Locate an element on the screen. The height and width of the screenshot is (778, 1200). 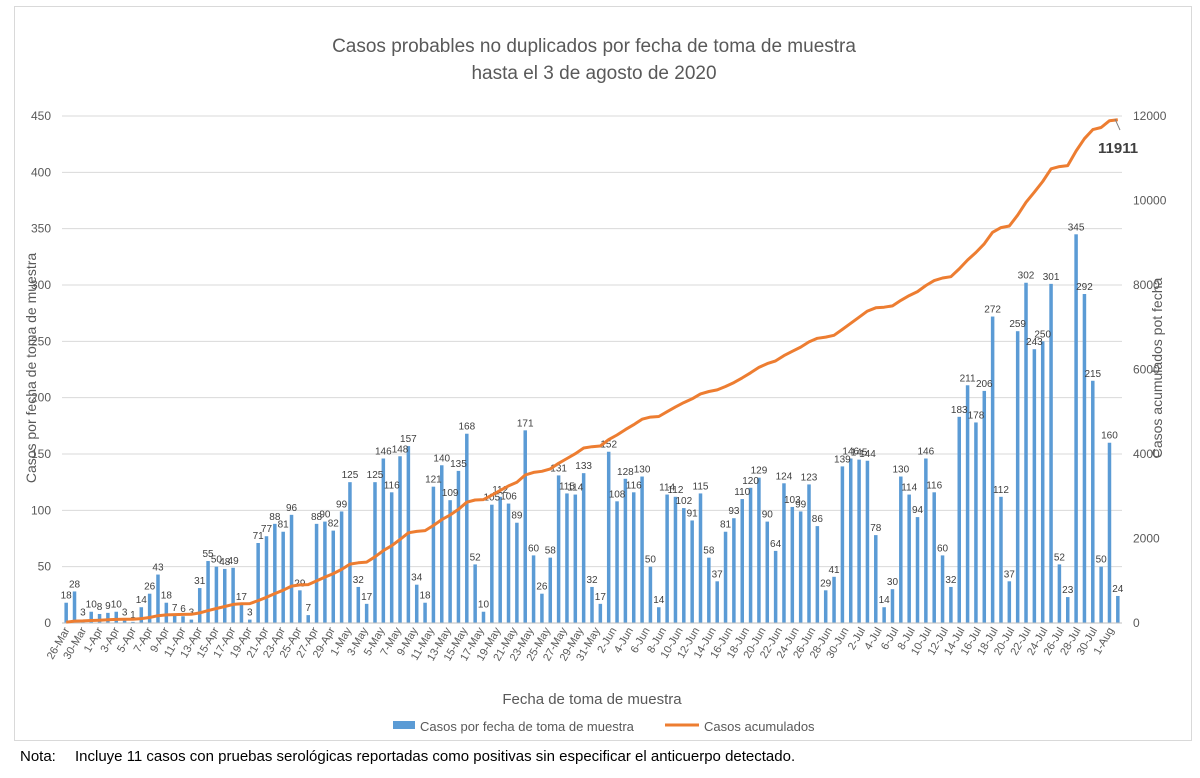
bar-data-label: 157 is located at coordinates (408, 439).